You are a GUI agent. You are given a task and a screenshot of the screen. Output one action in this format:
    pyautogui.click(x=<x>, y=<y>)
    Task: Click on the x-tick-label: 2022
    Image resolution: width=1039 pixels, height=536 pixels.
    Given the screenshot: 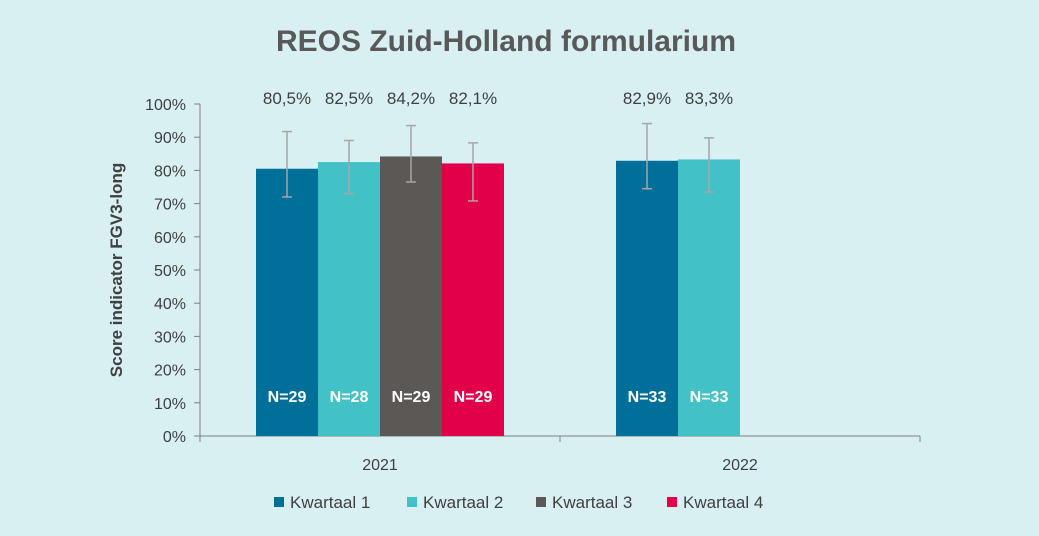 What is the action you would take?
    pyautogui.click(x=740, y=465)
    